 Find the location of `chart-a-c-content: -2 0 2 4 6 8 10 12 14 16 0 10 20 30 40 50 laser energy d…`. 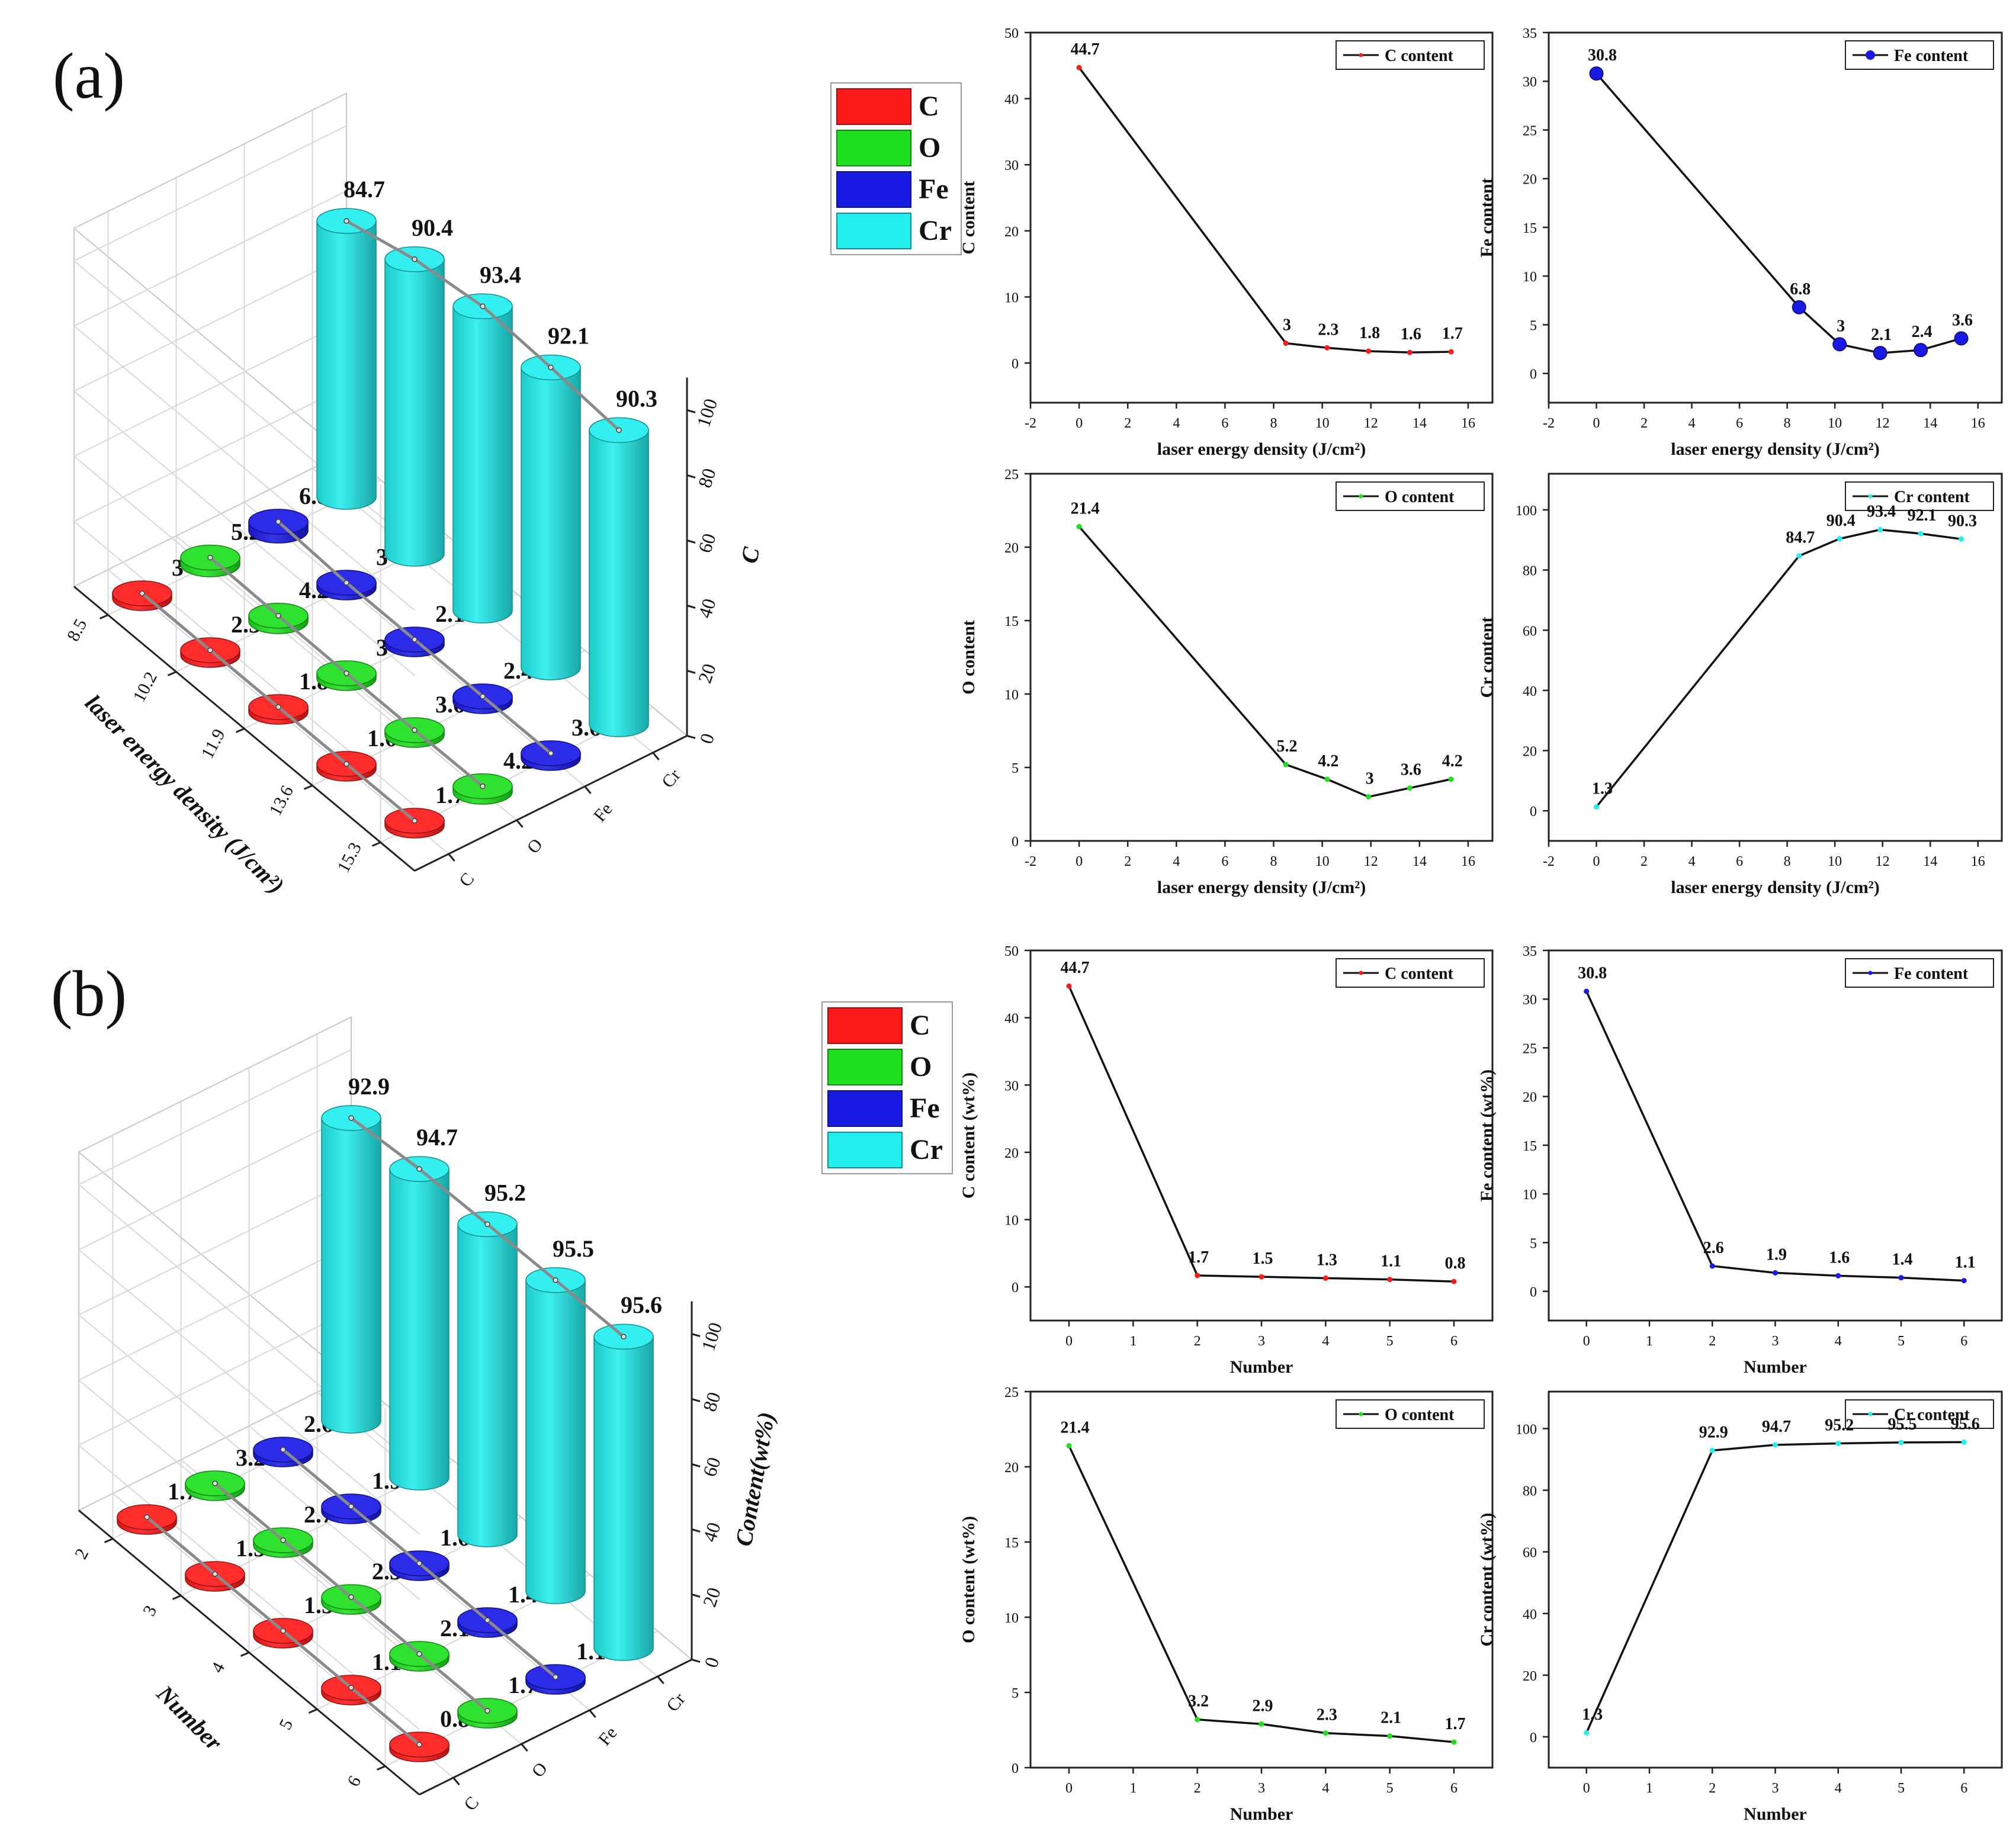

chart-a-c-content: -2 0 2 4 6 8 10 12 14 16 0 10 20 30 40 50 laser energy d… is located at coordinates (1226, 242).